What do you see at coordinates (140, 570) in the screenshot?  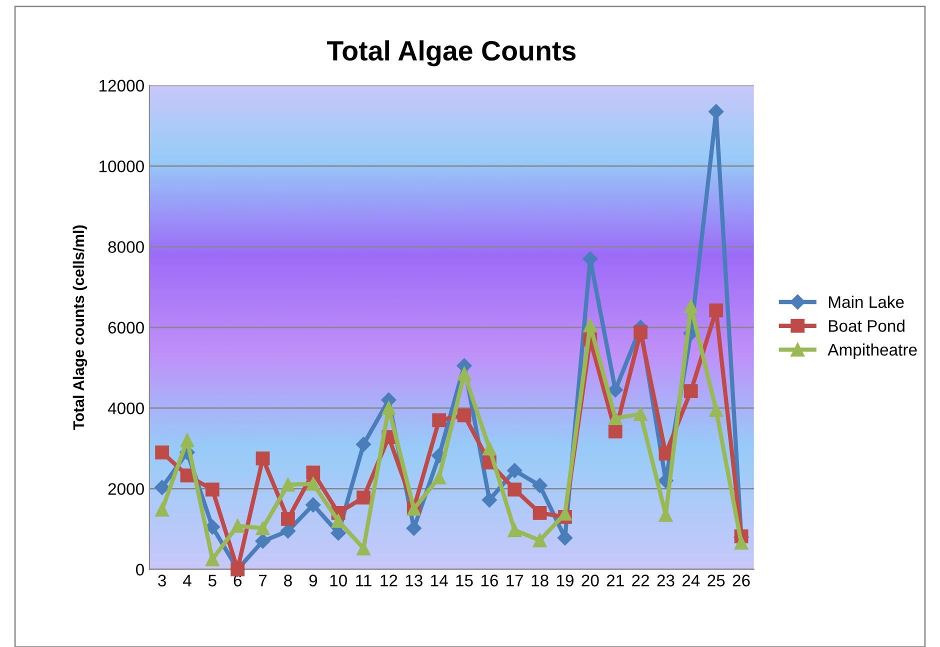 I see `y-tick-label: 0` at bounding box center [140, 570].